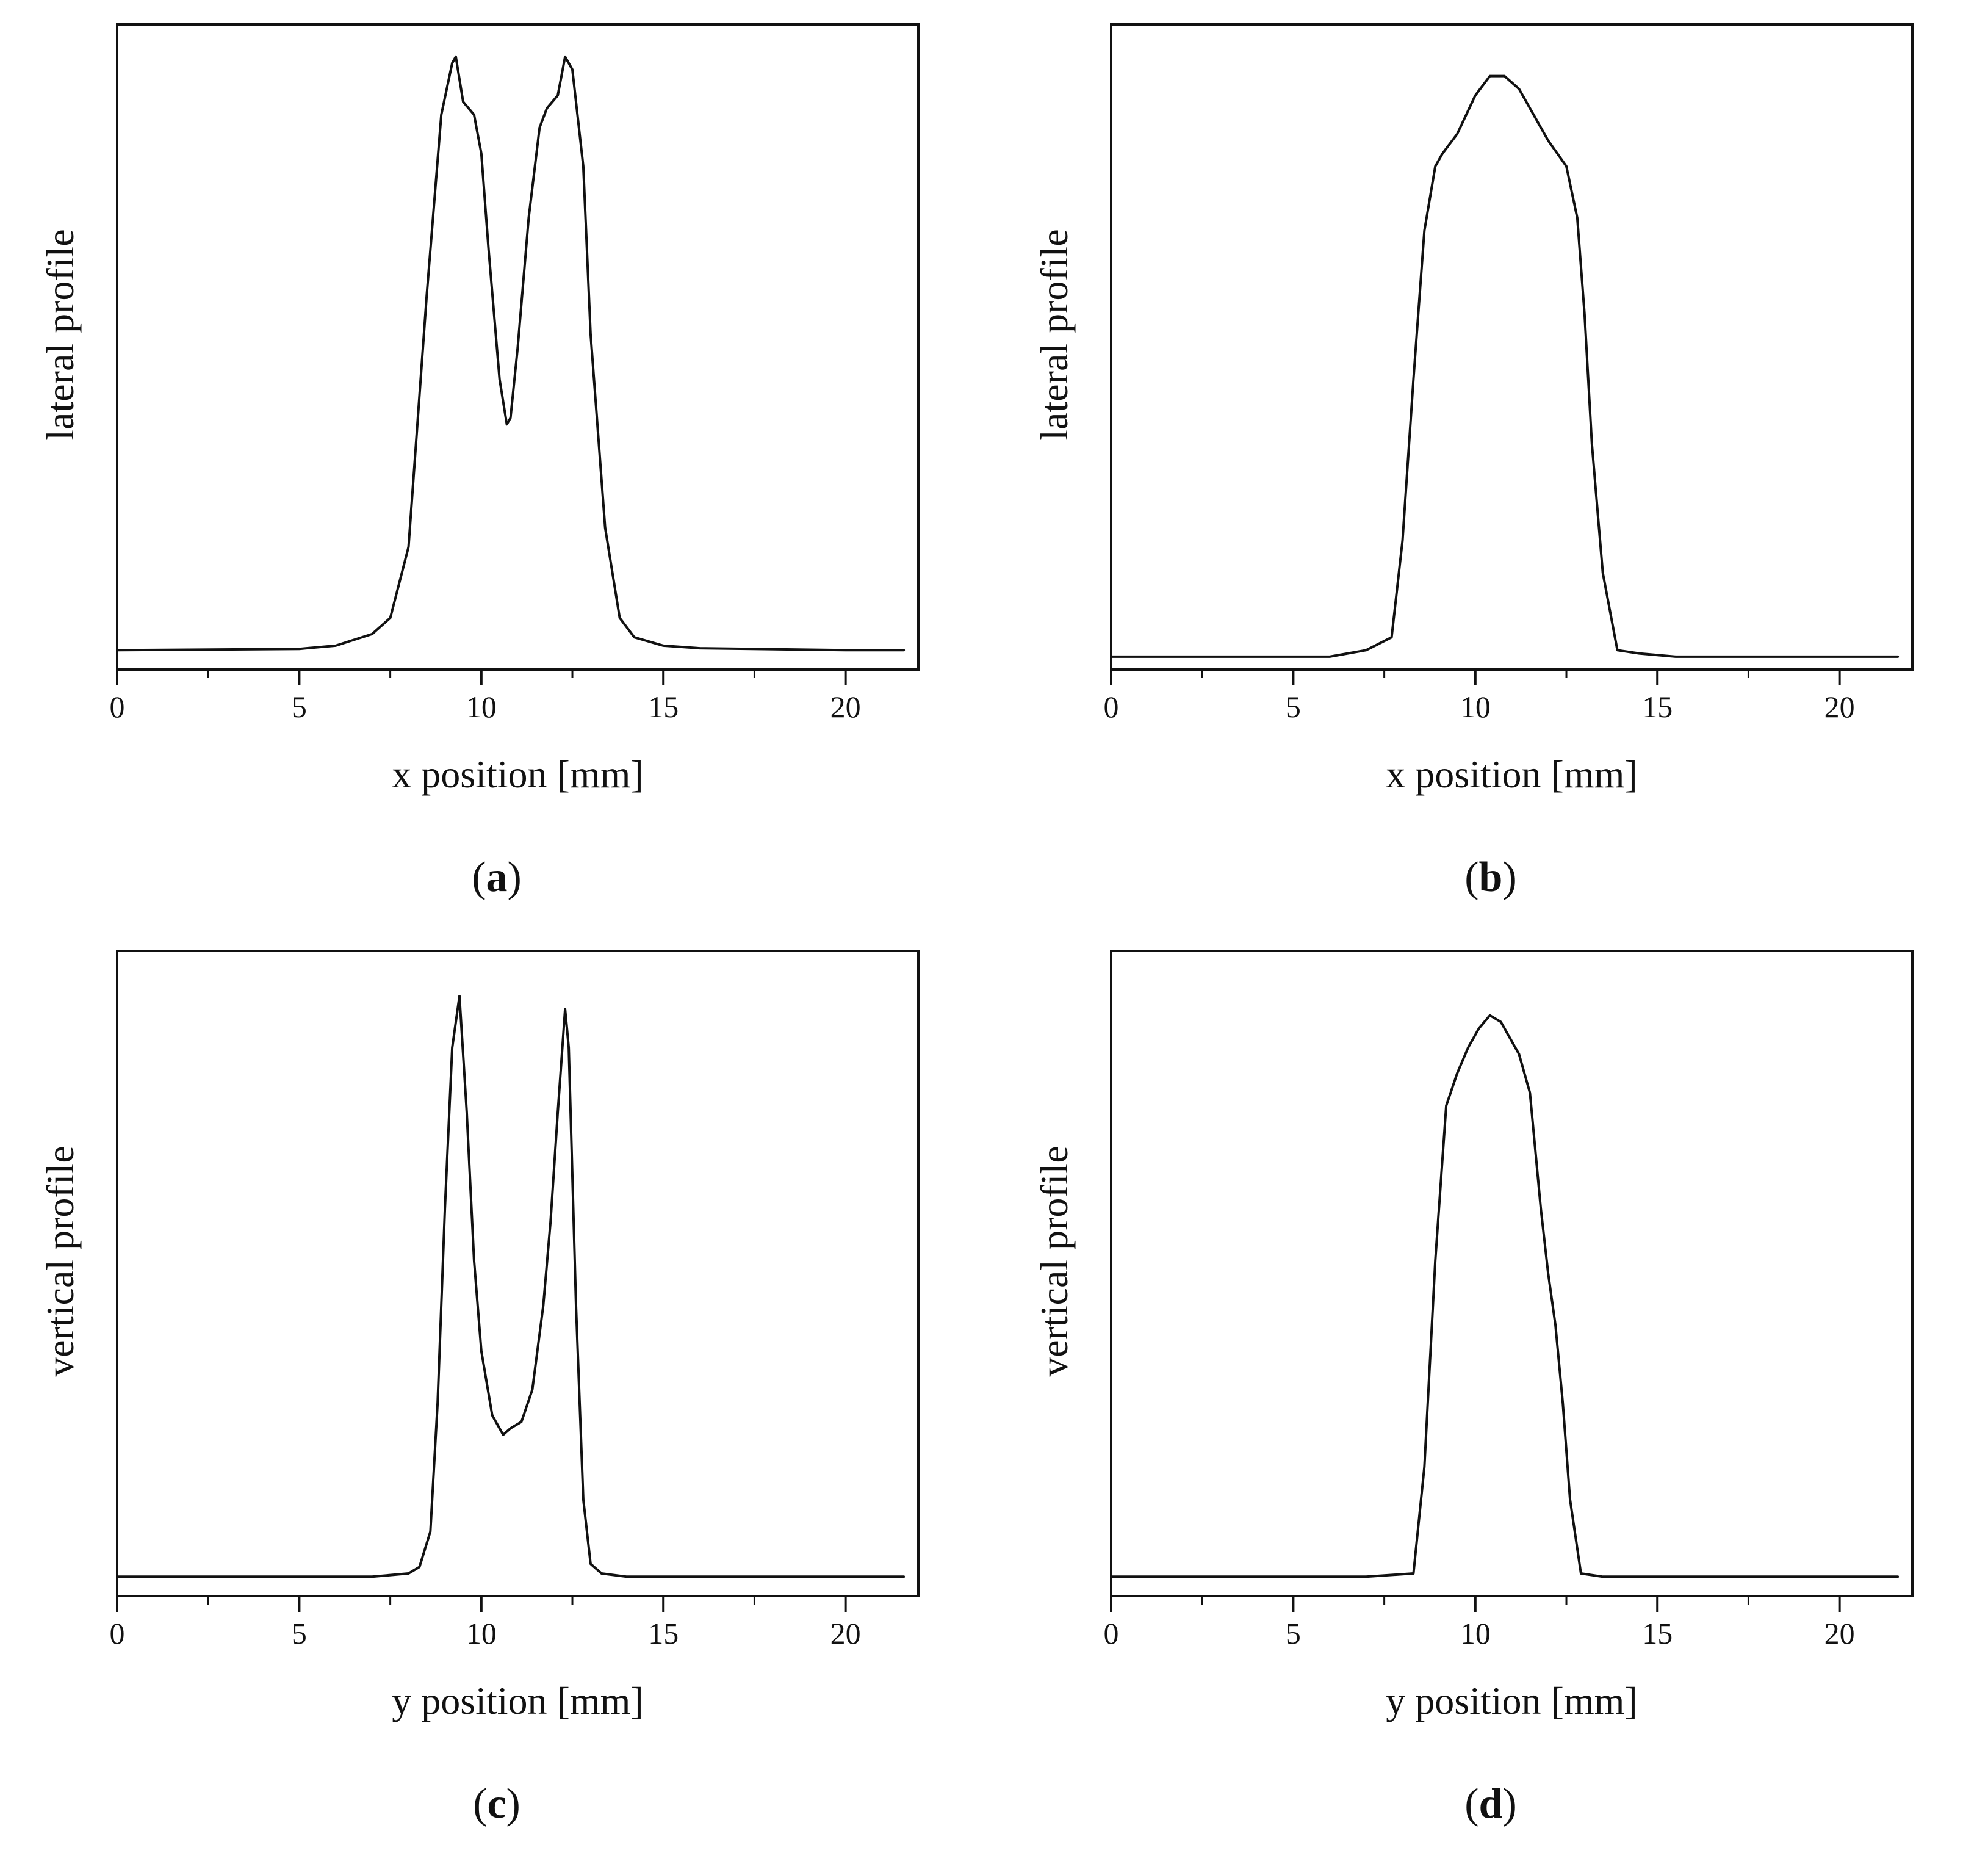  I want to click on x-tick-label-a-0: 0, so click(117, 707).